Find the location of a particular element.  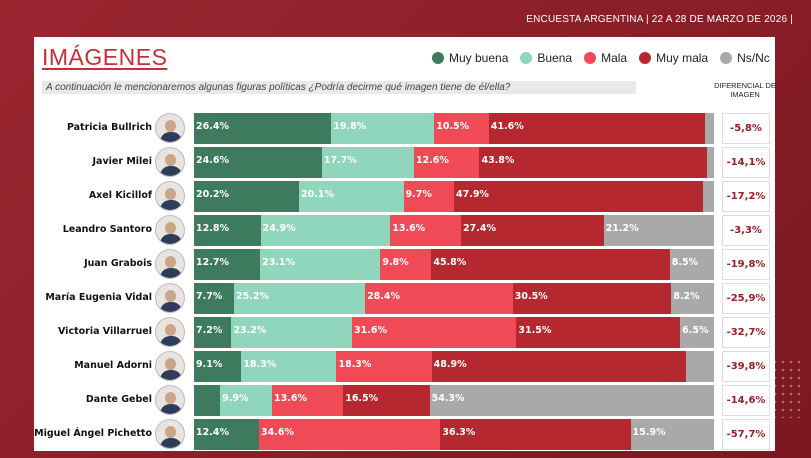

category-label: Miguel Ángel Pichetto is located at coordinates (93, 433).